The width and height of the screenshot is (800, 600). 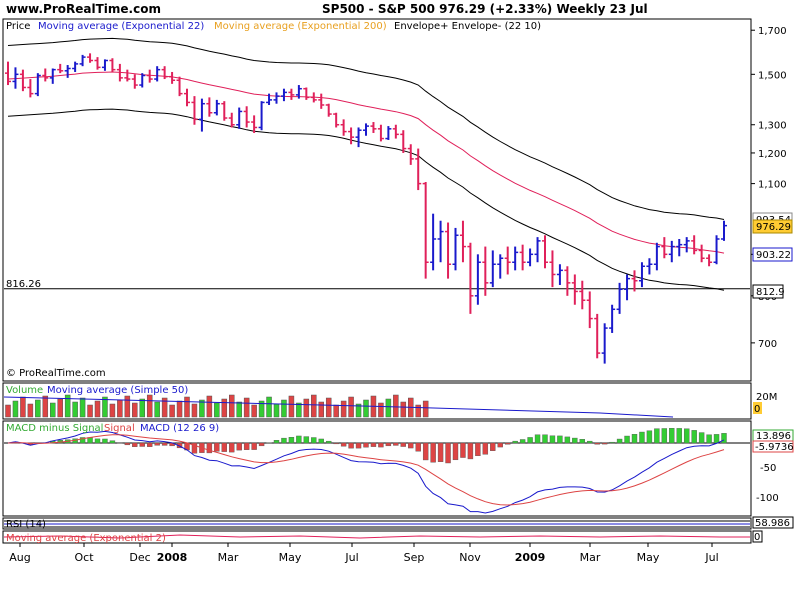 What do you see at coordinates (766, 397) in the screenshot?
I see `volume-y-tick: 20M` at bounding box center [766, 397].